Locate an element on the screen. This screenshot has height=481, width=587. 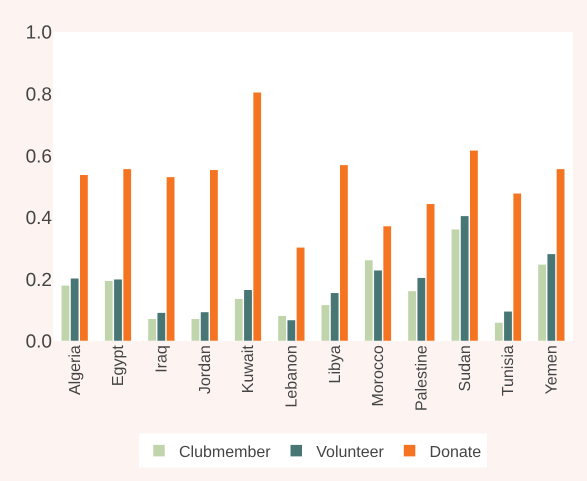
legend-label: Clubmember is located at coordinates (225, 452).